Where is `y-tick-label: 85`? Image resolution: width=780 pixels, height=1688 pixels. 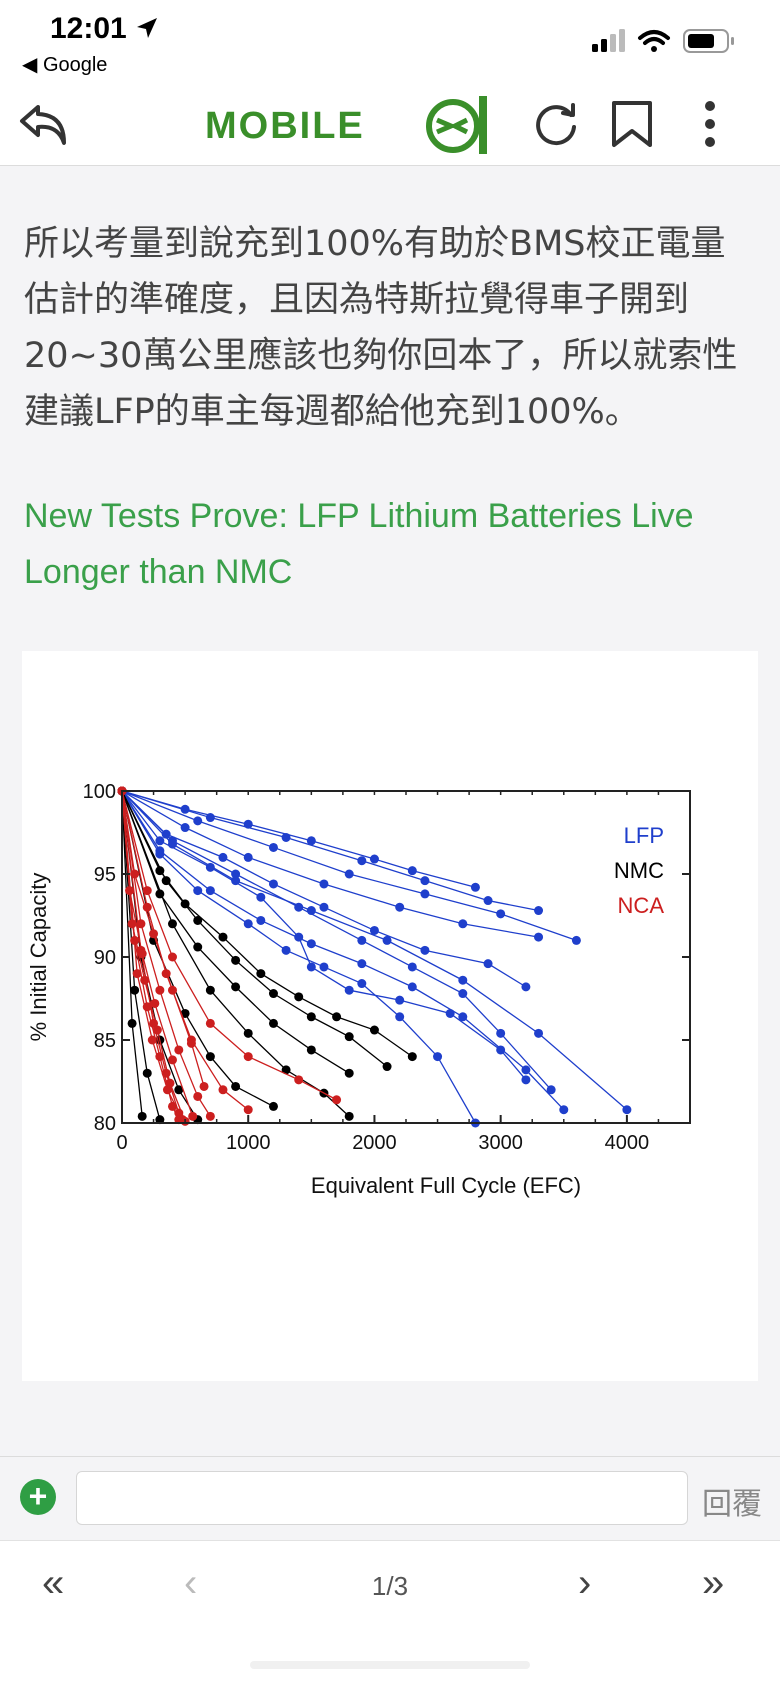
y-tick-label: 85 is located at coordinates (105, 1041).